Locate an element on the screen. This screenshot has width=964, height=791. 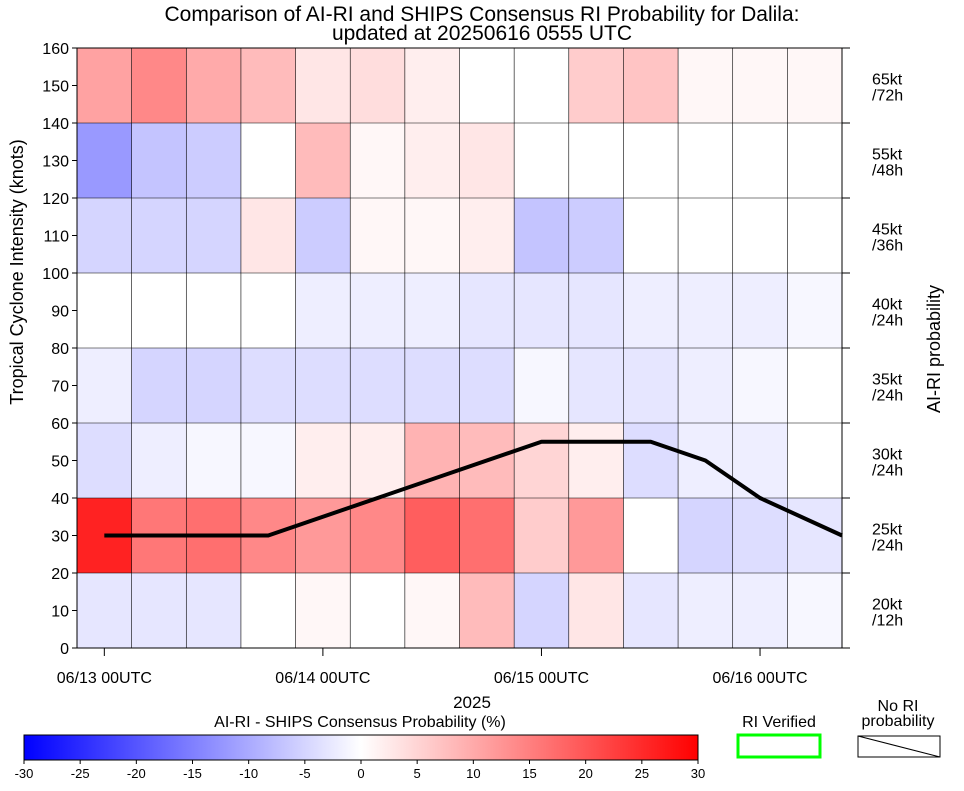
colorbar-tick-label: 15 is located at coordinates (529, 773).